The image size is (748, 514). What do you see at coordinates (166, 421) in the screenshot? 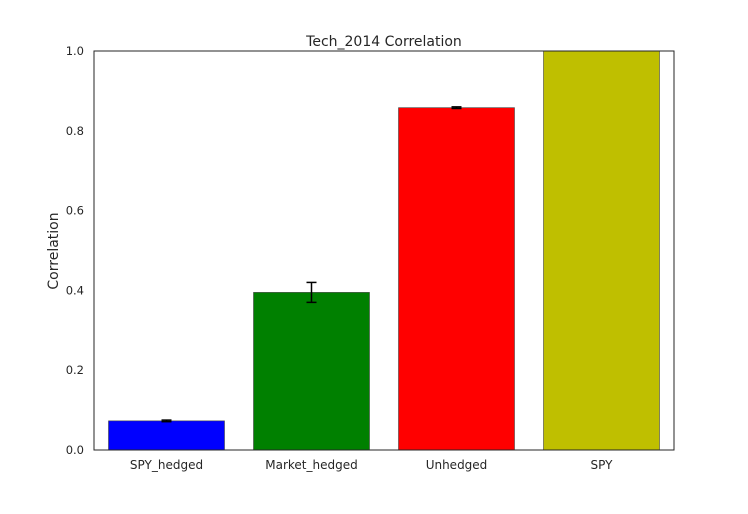
I see `error-bar-spy-hedged` at bounding box center [166, 421].